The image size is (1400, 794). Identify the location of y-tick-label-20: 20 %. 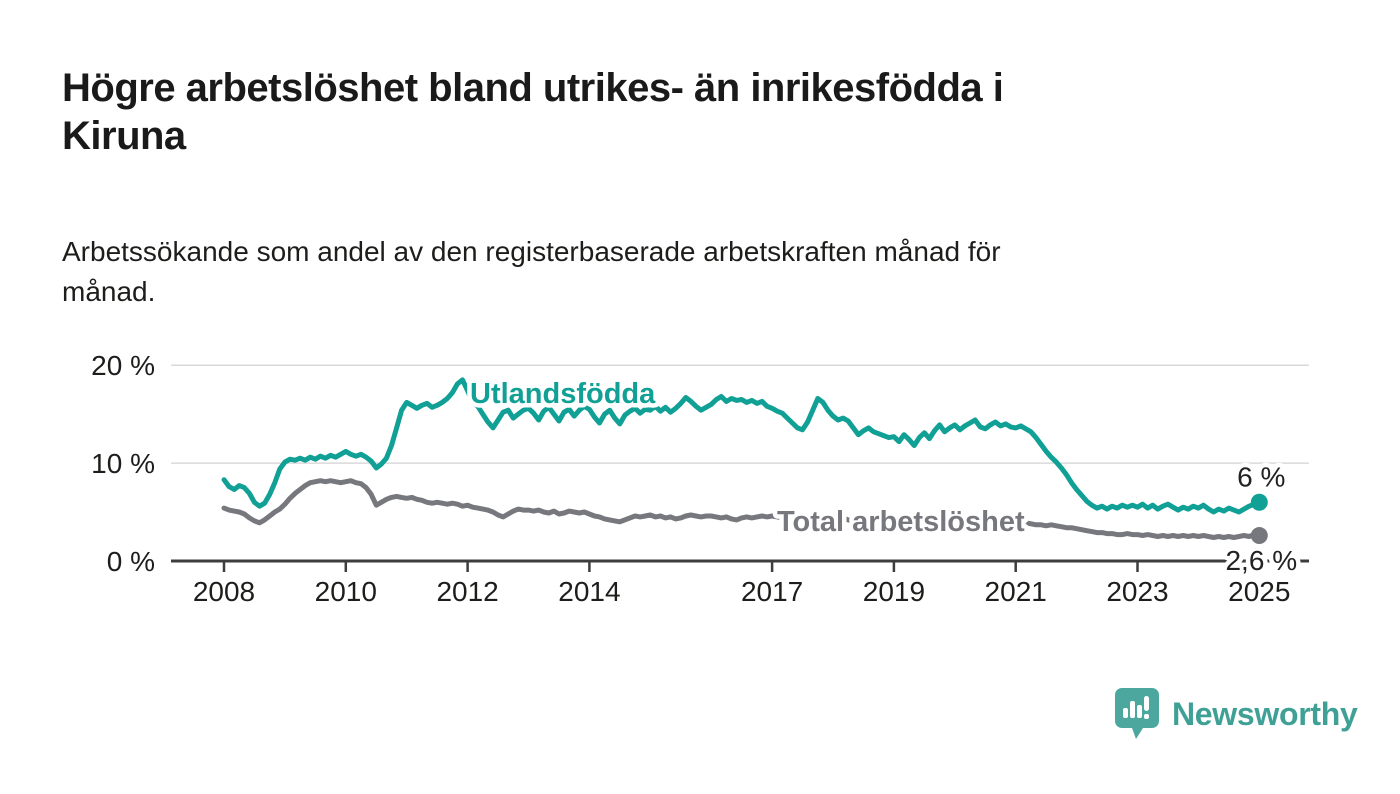
(123, 365).